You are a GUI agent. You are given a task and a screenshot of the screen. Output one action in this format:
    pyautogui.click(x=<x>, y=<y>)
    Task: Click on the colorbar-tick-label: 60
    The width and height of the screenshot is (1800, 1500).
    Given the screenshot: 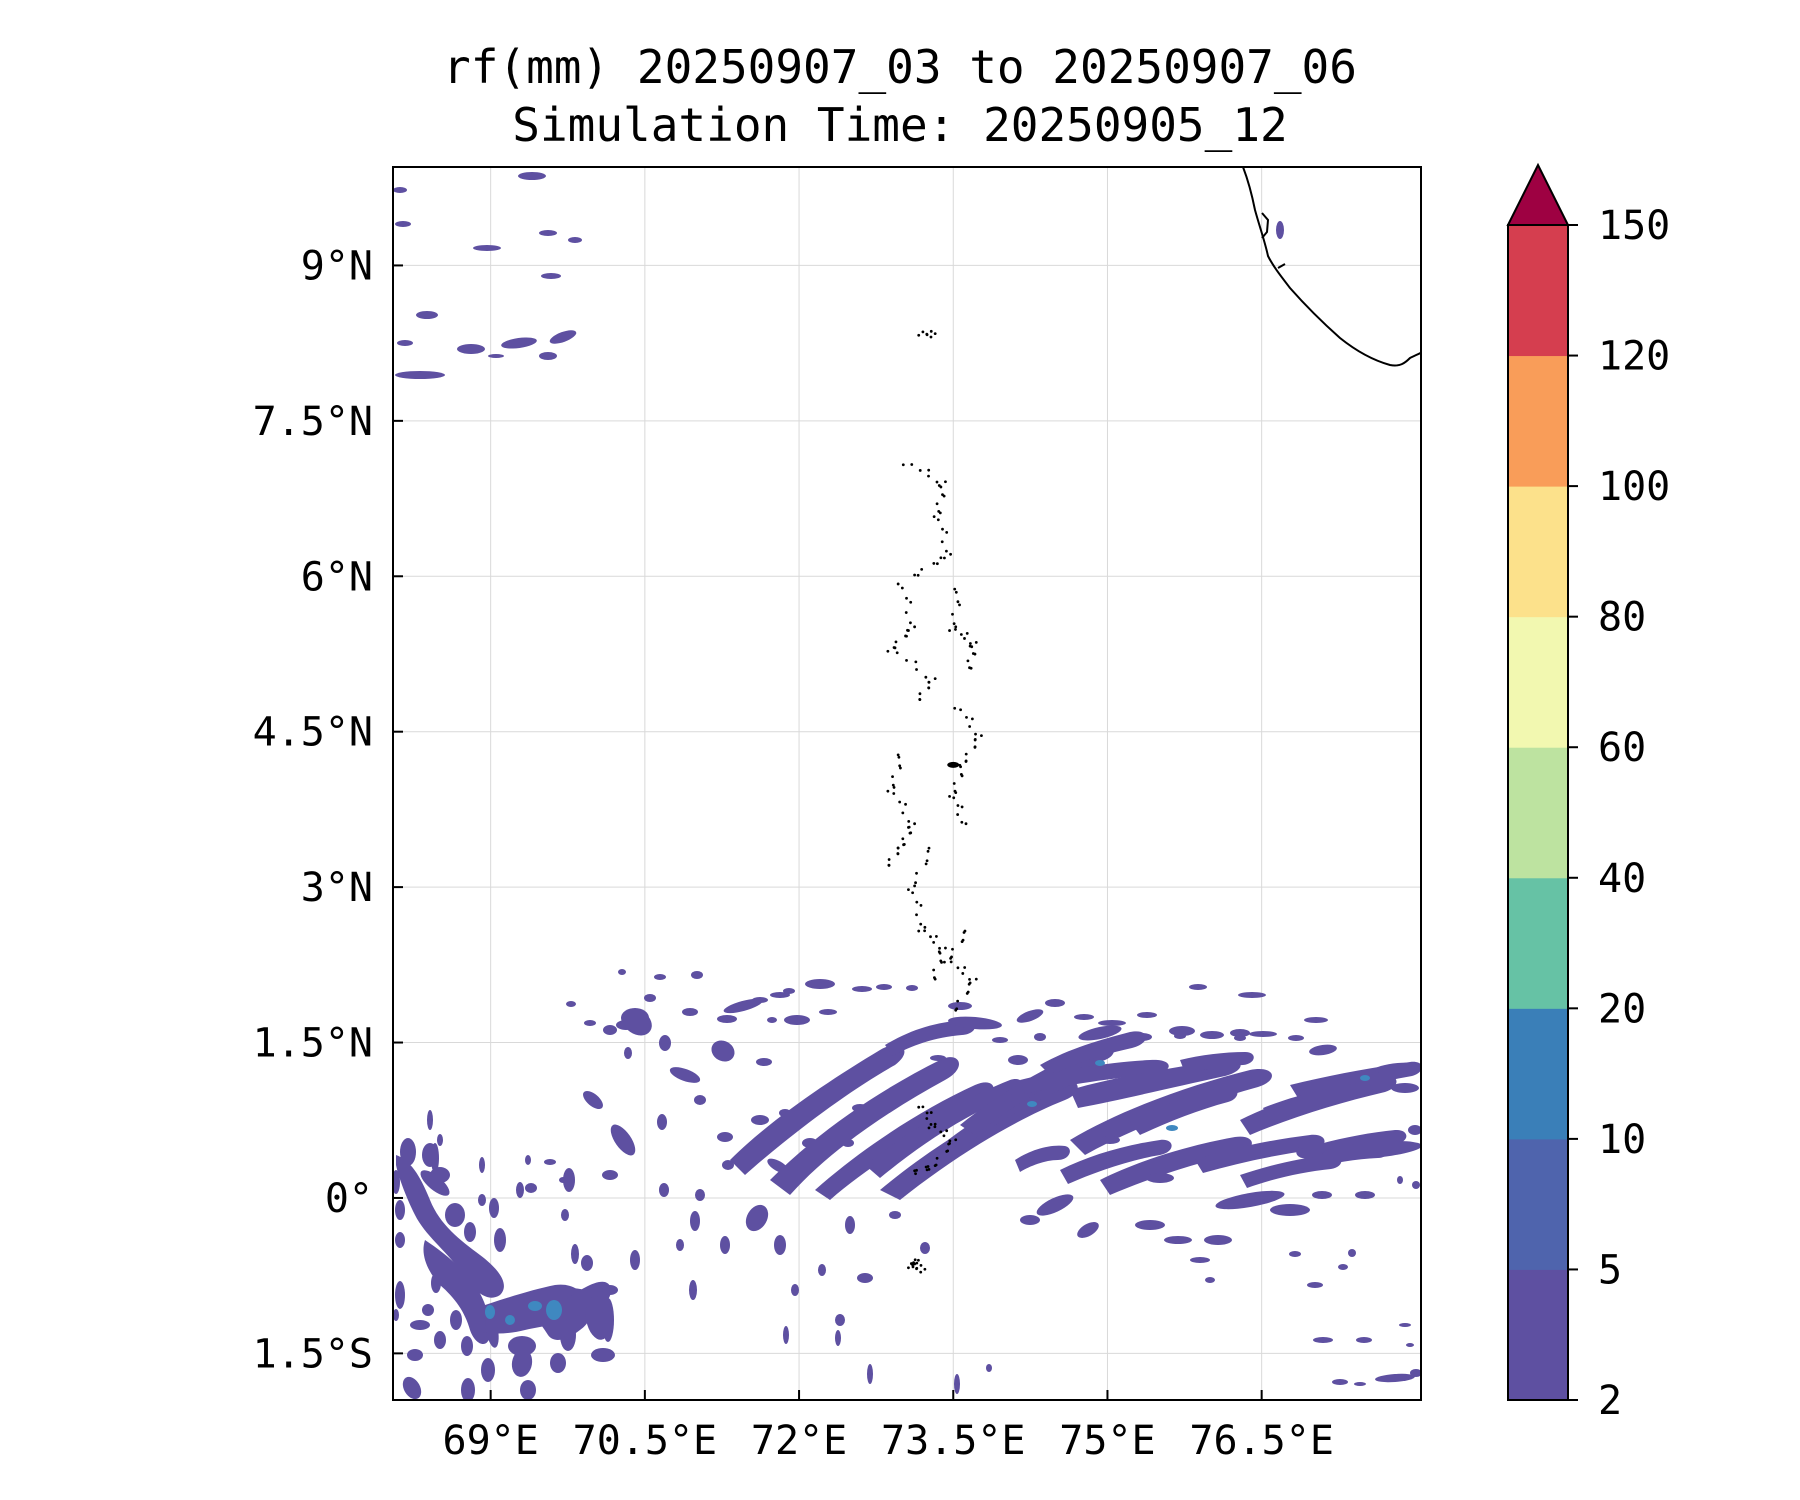 What is the action you would take?
    pyautogui.click(x=1622, y=748)
    